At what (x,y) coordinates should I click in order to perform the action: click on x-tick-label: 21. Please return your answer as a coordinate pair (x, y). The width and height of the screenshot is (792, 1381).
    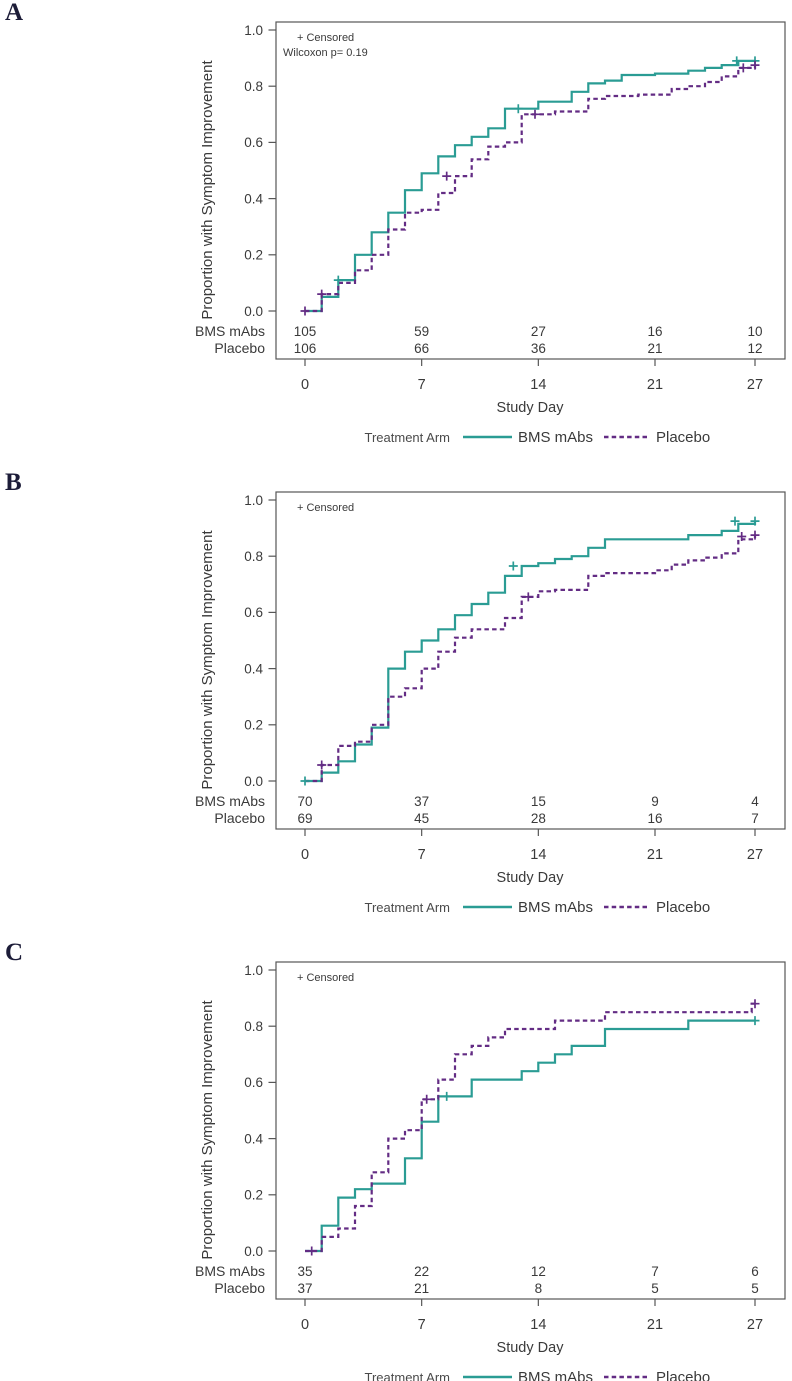
    Looking at the image, I should click on (655, 855).